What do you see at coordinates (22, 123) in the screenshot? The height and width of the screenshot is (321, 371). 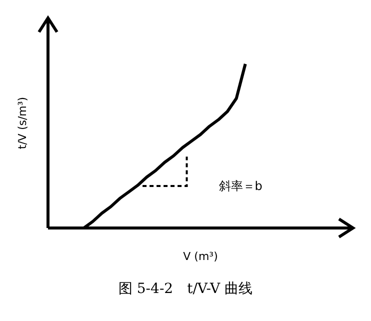 I see `y-axis-title: t/V (s/m³)` at bounding box center [22, 123].